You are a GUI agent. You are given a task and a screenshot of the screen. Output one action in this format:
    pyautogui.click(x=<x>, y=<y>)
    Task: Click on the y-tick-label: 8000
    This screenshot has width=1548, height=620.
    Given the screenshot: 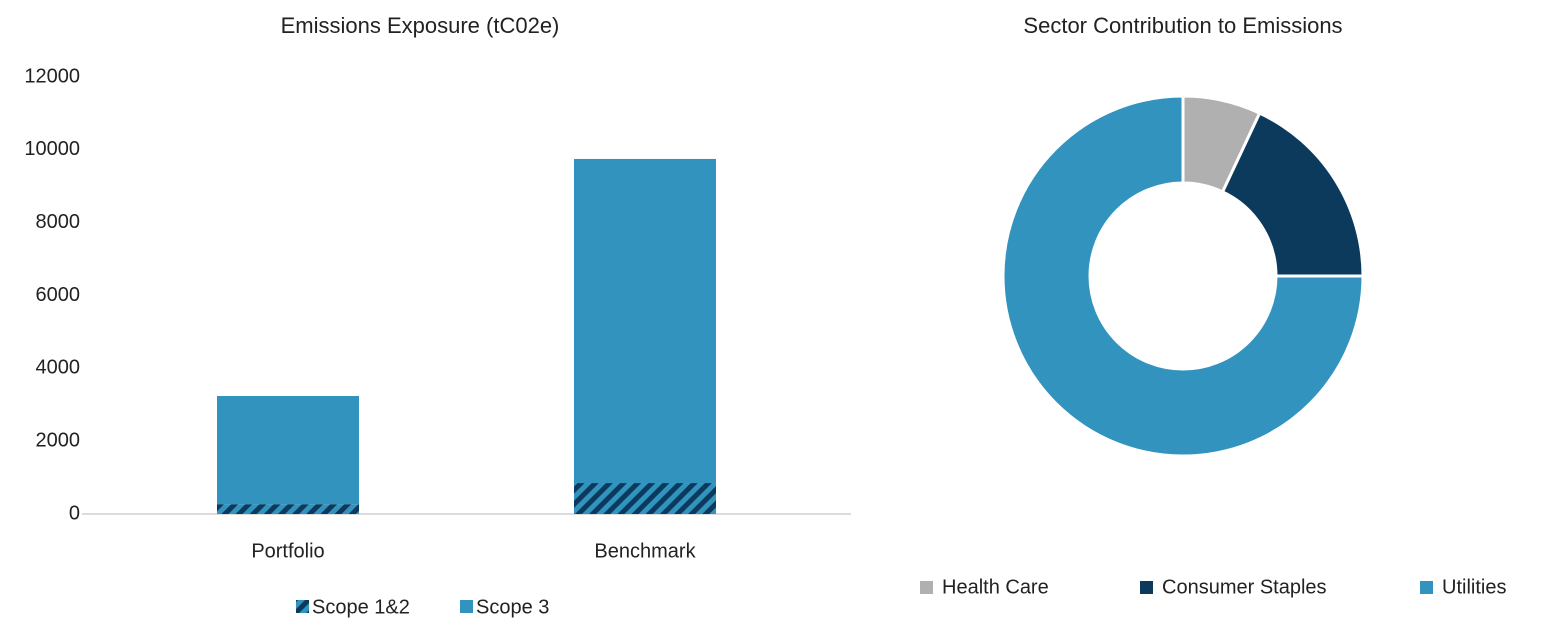 What is the action you would take?
    pyautogui.click(x=58, y=222)
    